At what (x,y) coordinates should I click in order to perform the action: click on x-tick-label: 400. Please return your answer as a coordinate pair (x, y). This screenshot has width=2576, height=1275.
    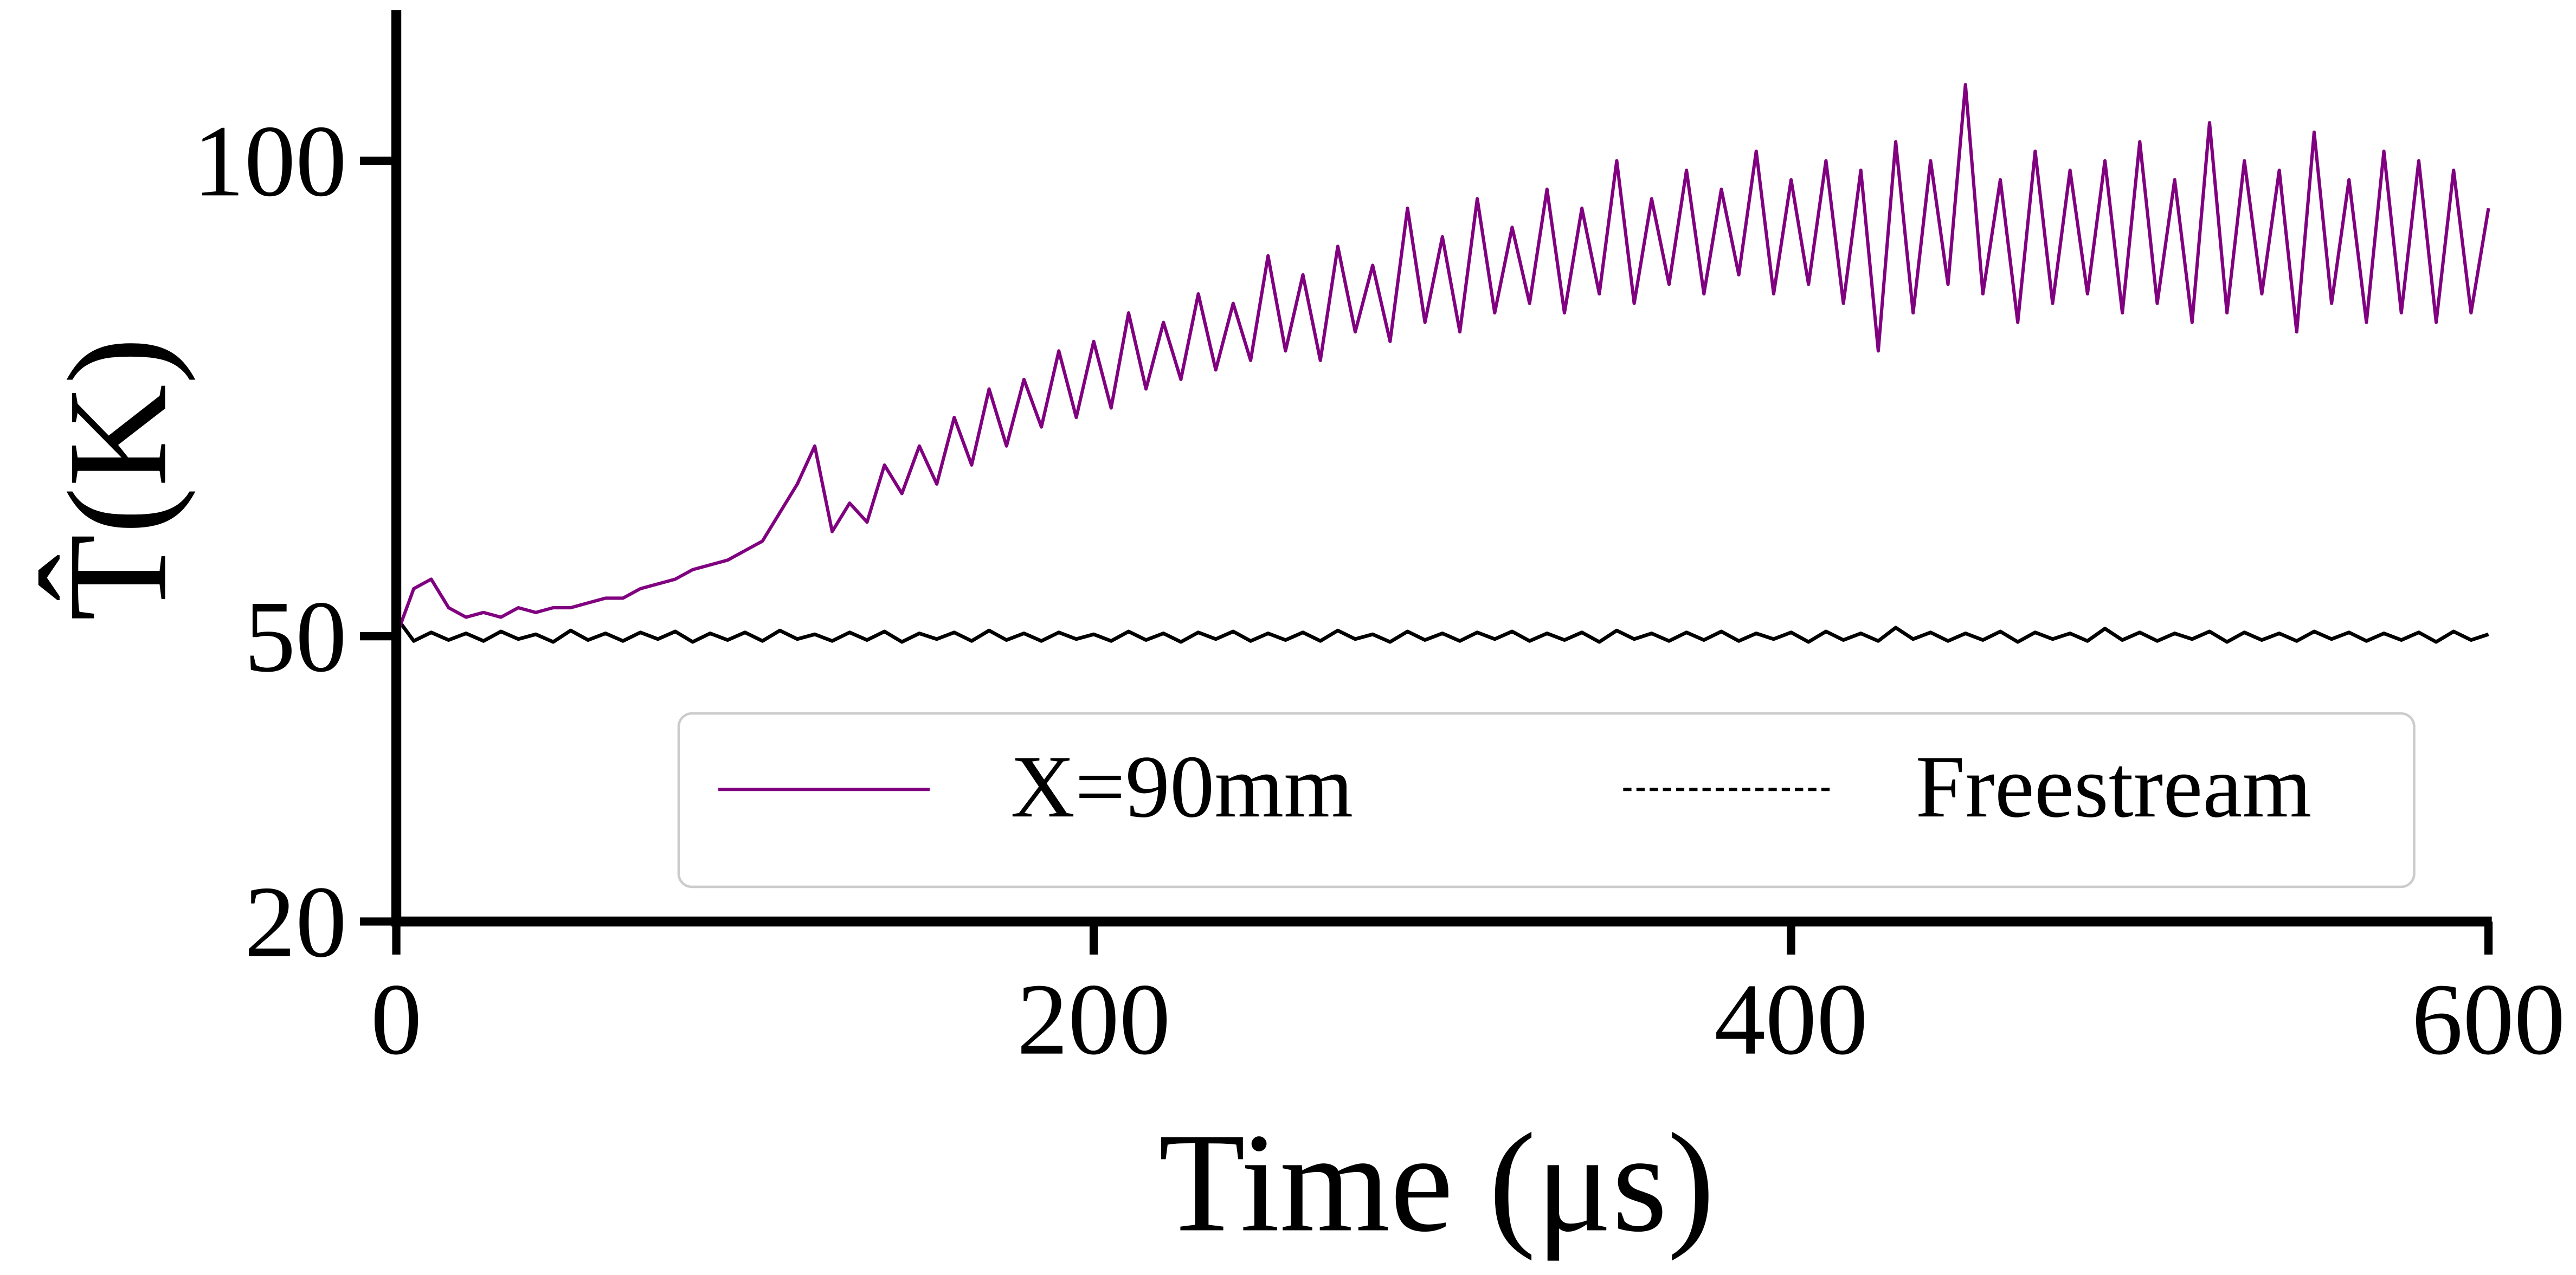
    Looking at the image, I should click on (1790, 1019).